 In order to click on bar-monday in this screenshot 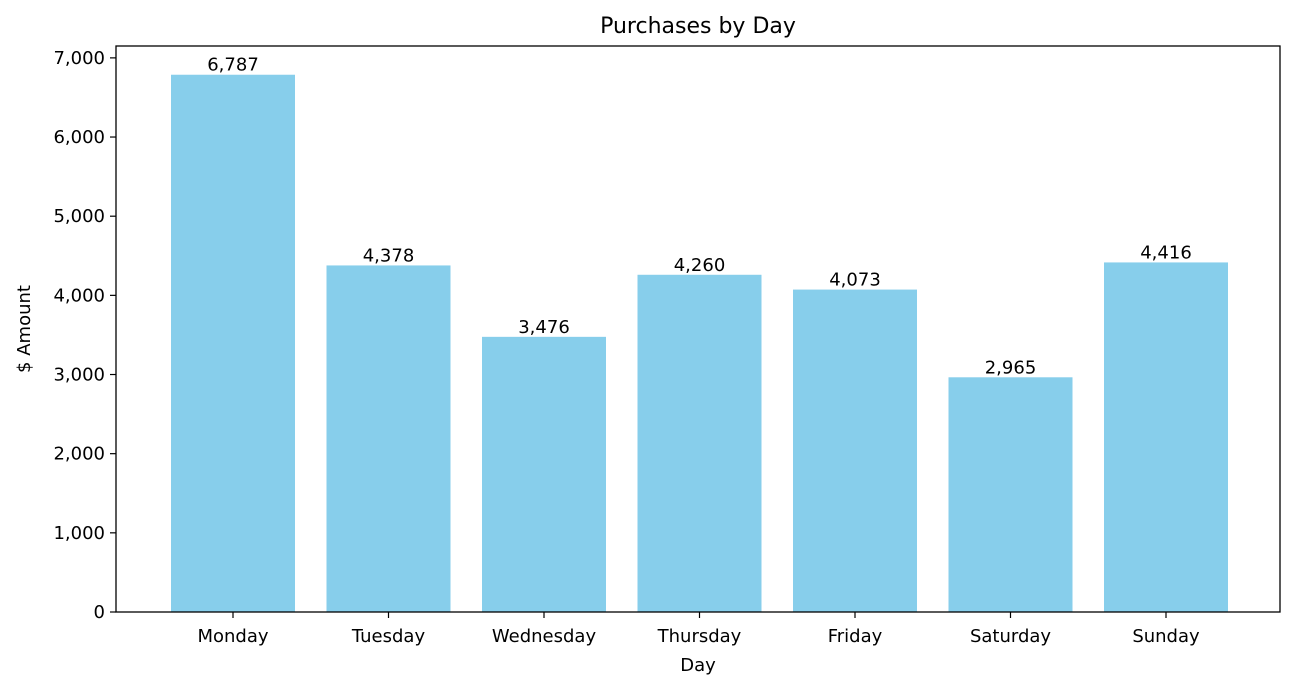, I will do `click(233, 343)`.